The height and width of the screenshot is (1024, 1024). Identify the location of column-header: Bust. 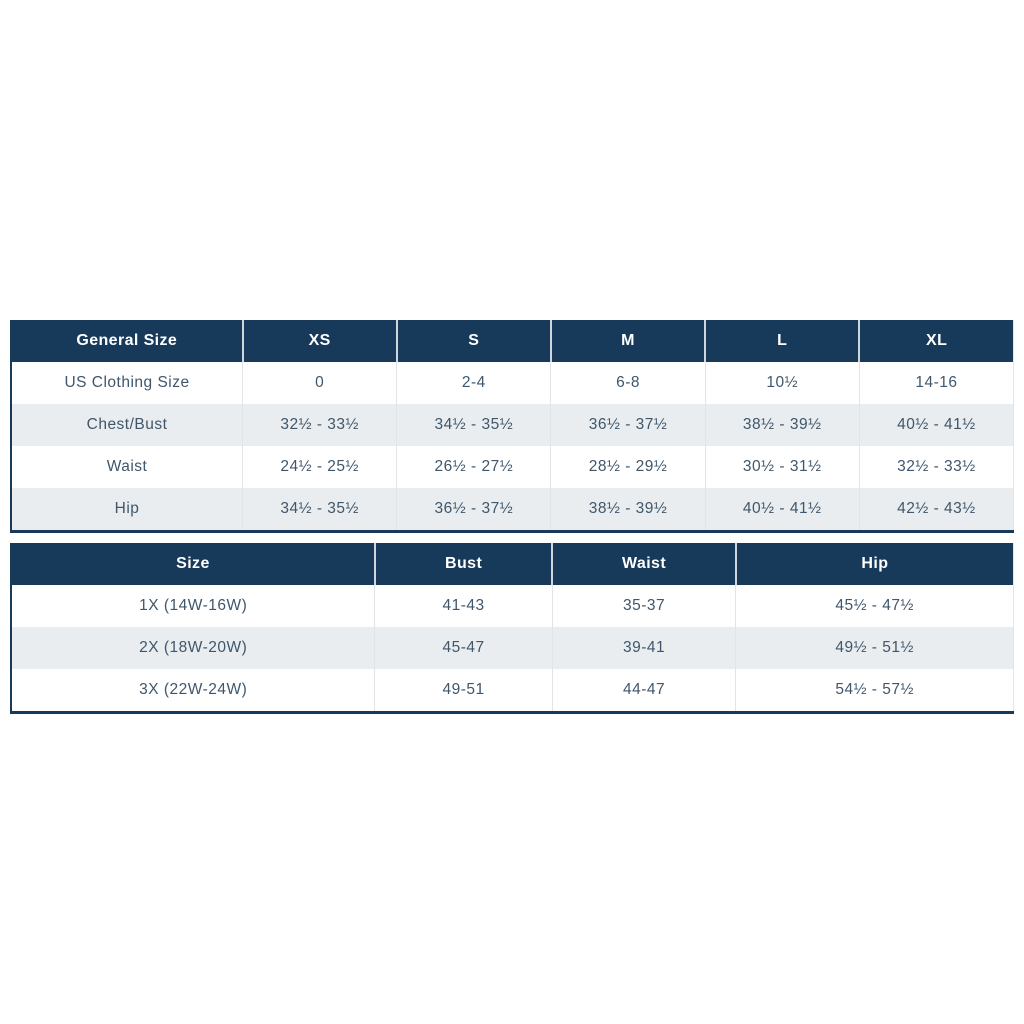
(464, 564).